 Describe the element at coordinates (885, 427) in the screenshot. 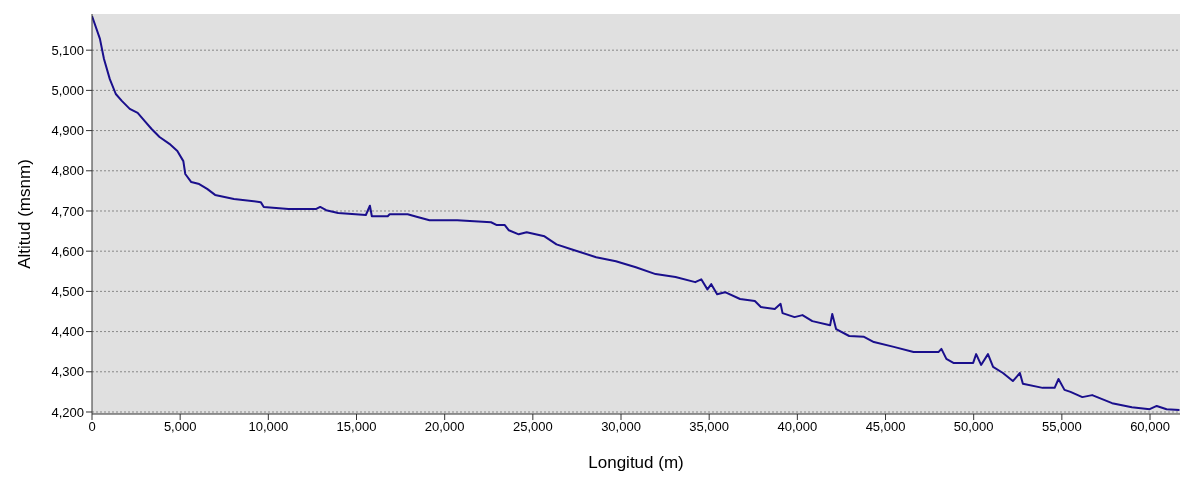

I see `x-tick-label: 45,000` at that location.